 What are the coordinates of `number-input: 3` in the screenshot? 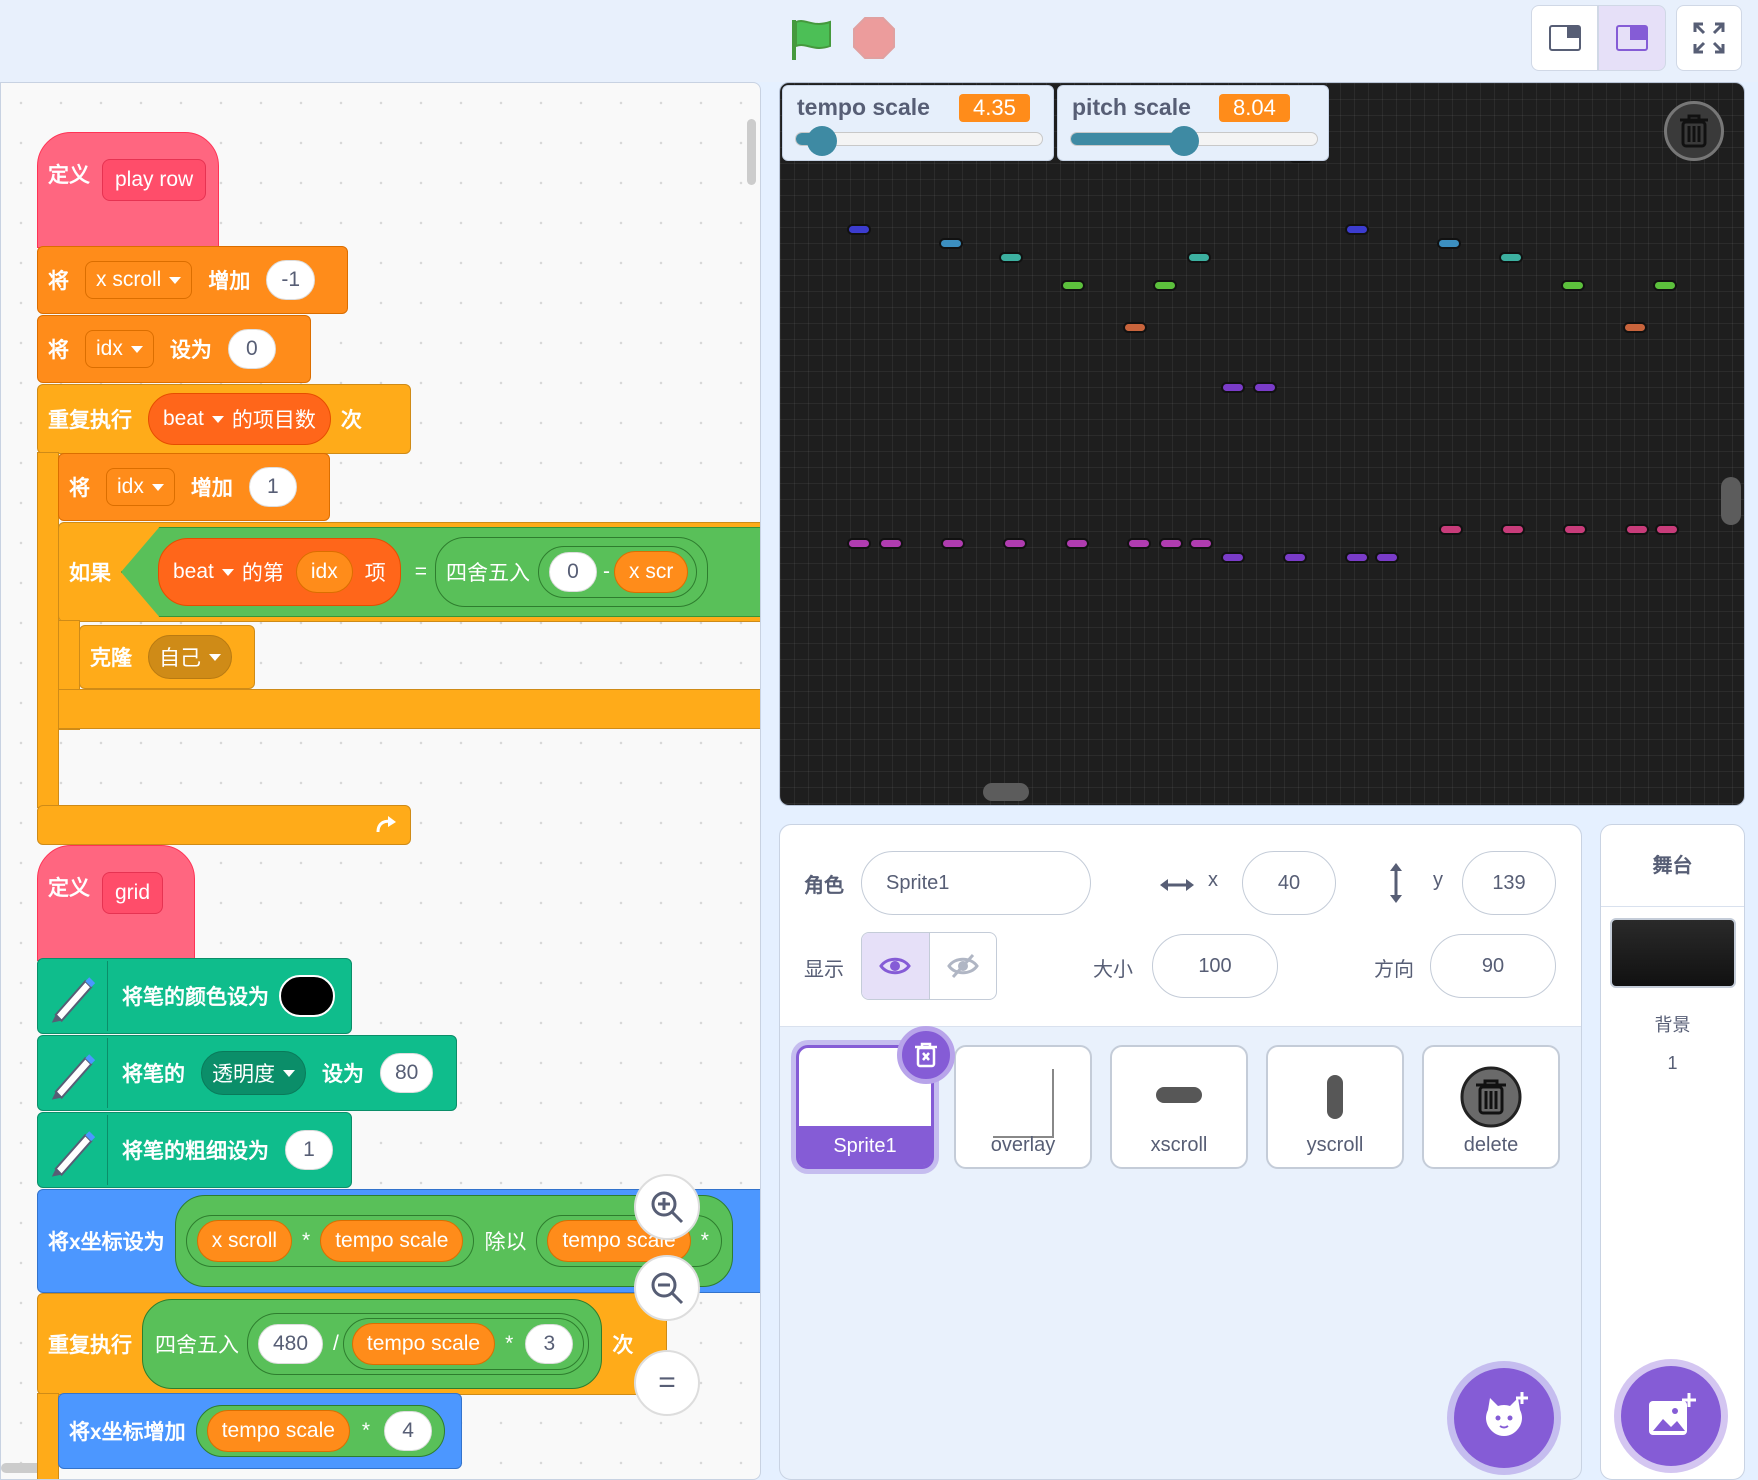 It's located at (549, 1344).